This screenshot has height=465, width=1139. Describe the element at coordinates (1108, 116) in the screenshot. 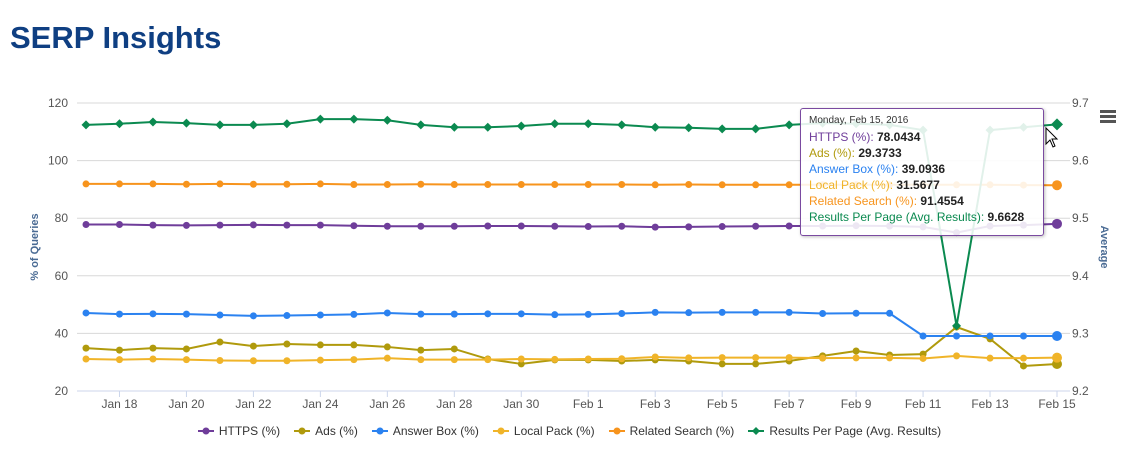

I see `chart-menu-icon` at that location.